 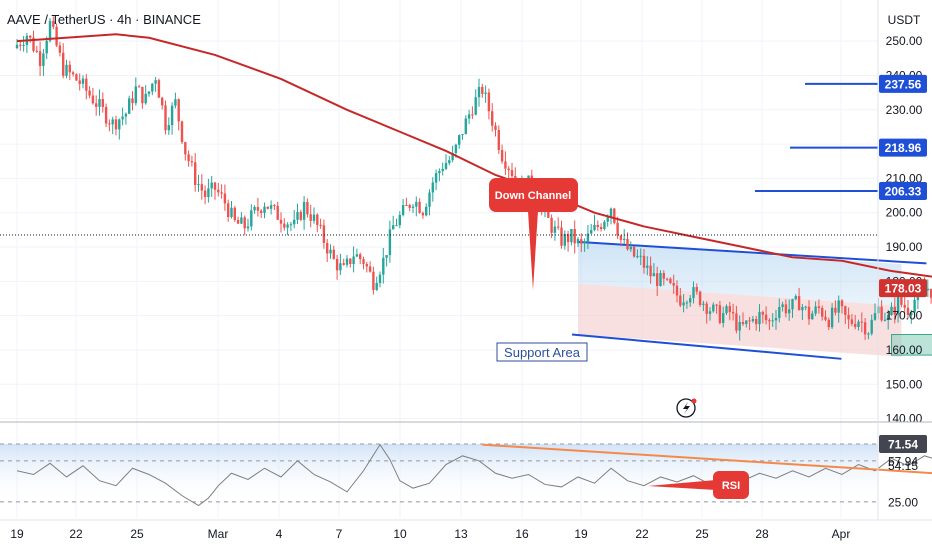 I want to click on currency-label: USDT, so click(x=904, y=20).